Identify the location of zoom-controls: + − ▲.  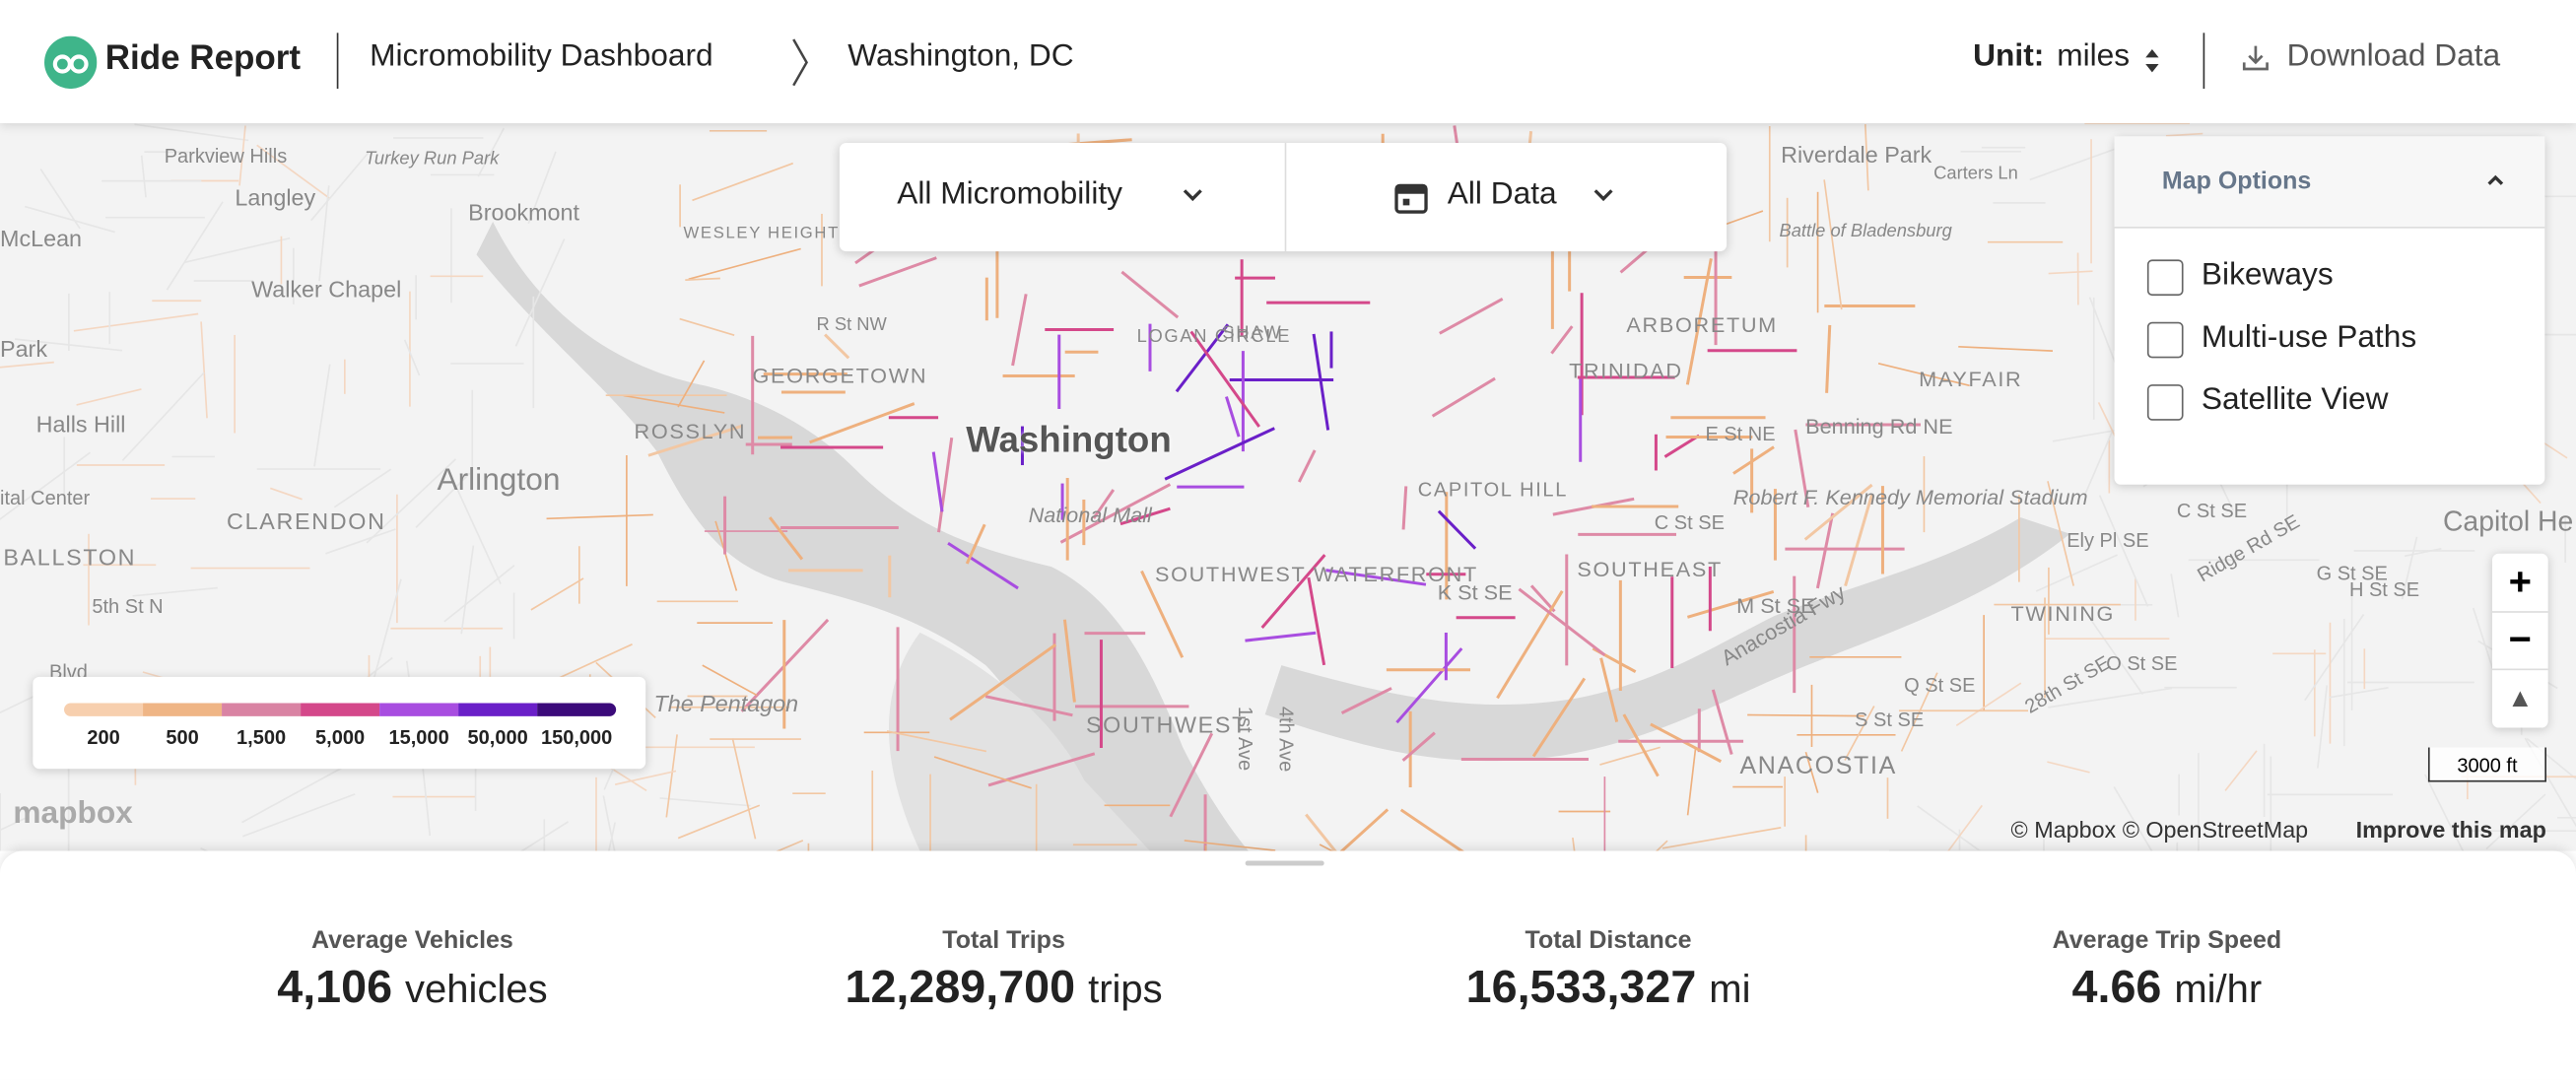
(2520, 642).